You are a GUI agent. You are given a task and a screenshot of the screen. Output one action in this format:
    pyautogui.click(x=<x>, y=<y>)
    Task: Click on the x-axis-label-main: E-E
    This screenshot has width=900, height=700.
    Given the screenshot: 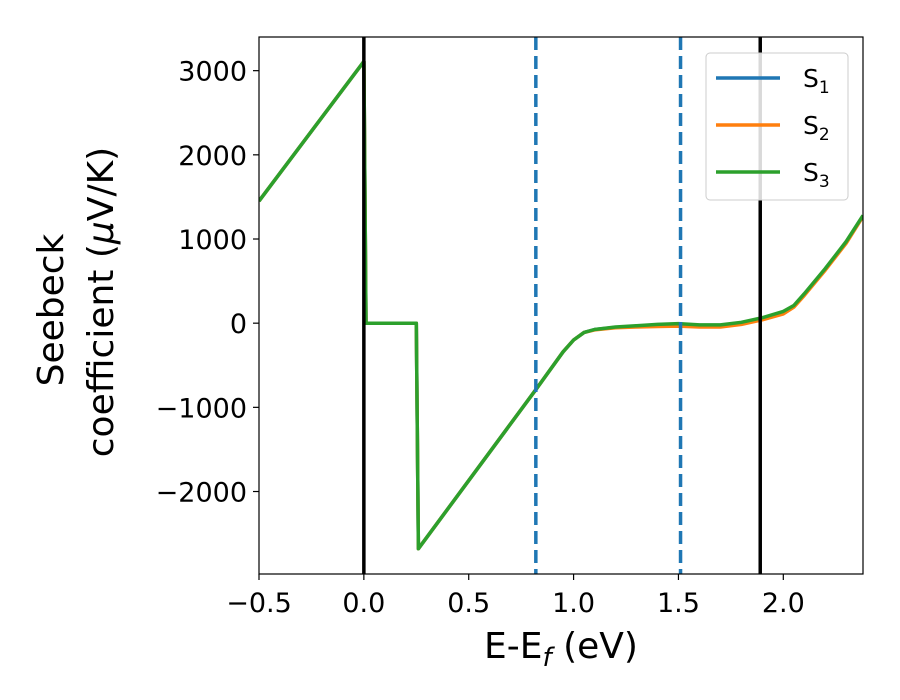 What is the action you would take?
    pyautogui.click(x=513, y=646)
    